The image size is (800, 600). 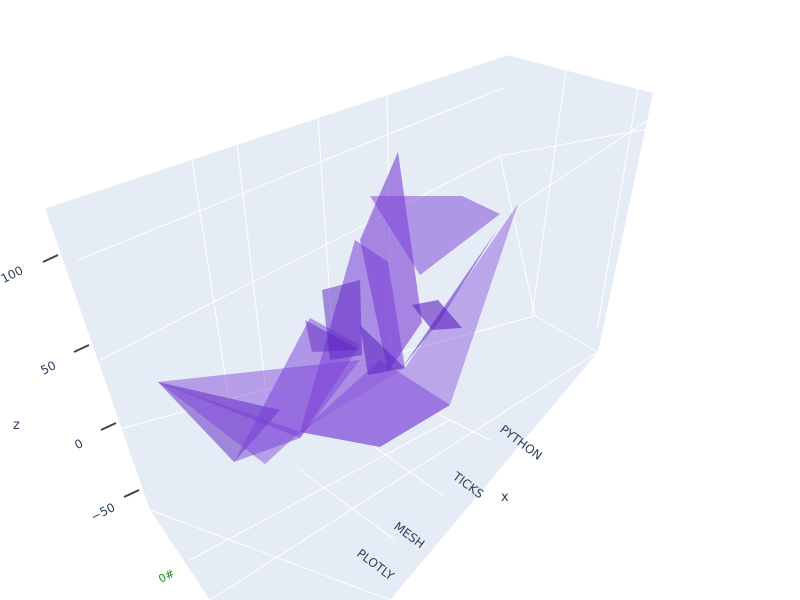 I want to click on x-axis-title: x, so click(x=505, y=497).